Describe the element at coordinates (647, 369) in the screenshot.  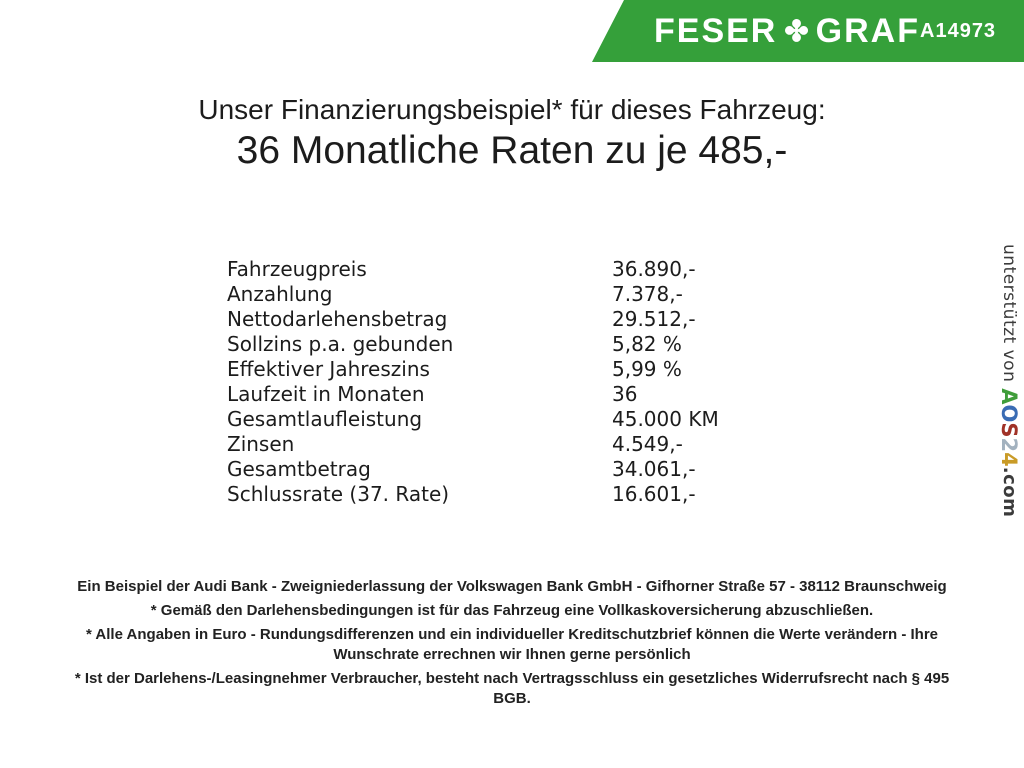
I see `row-value: 5,99 %` at that location.